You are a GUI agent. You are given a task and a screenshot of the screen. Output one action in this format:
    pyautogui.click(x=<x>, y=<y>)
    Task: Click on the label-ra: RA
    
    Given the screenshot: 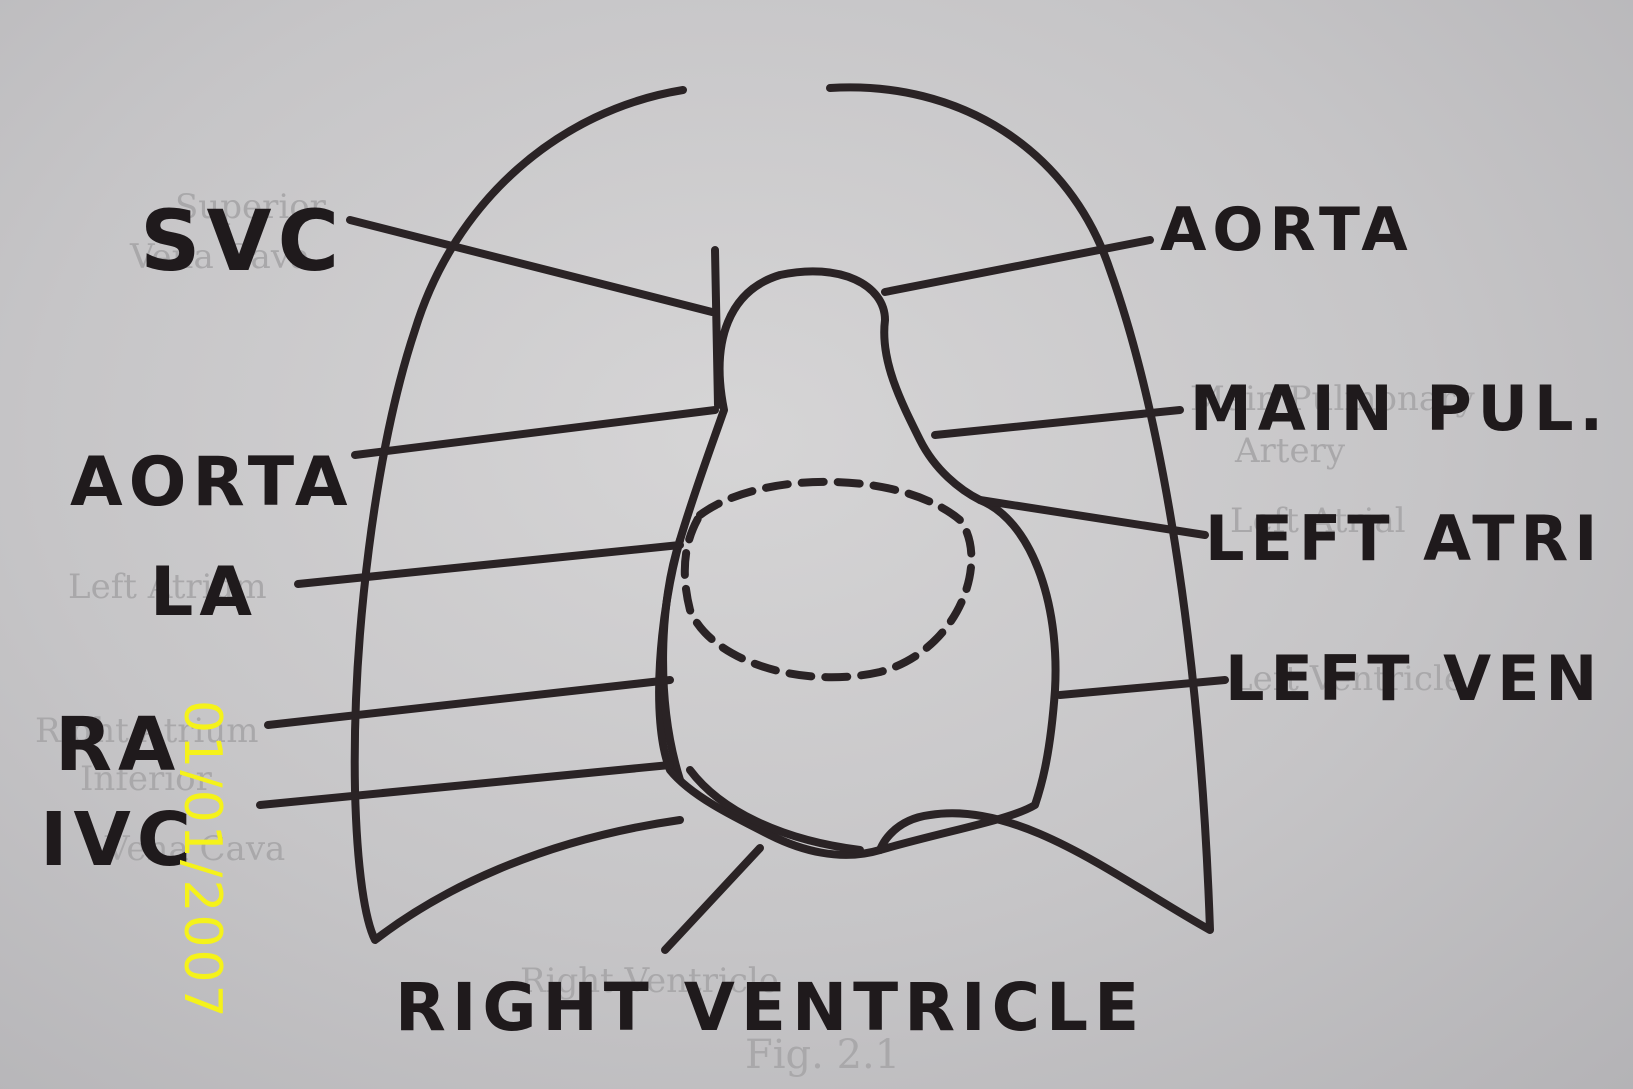 What is the action you would take?
    pyautogui.click(x=118, y=745)
    